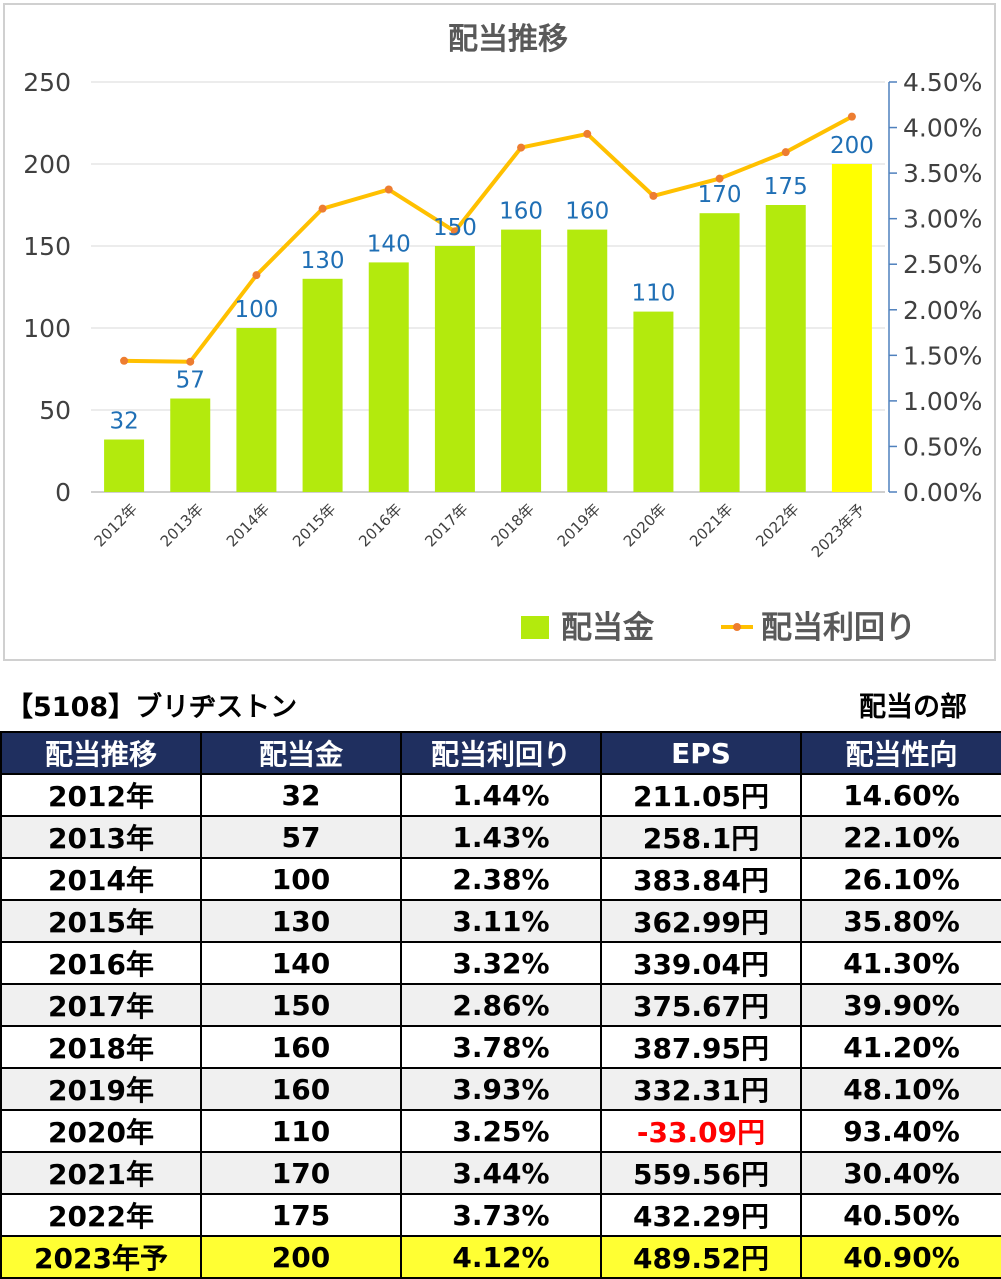 Image resolution: width=1001 pixels, height=1279 pixels. What do you see at coordinates (301, 1005) in the screenshot?
I see `cell-dividend: 150` at bounding box center [301, 1005].